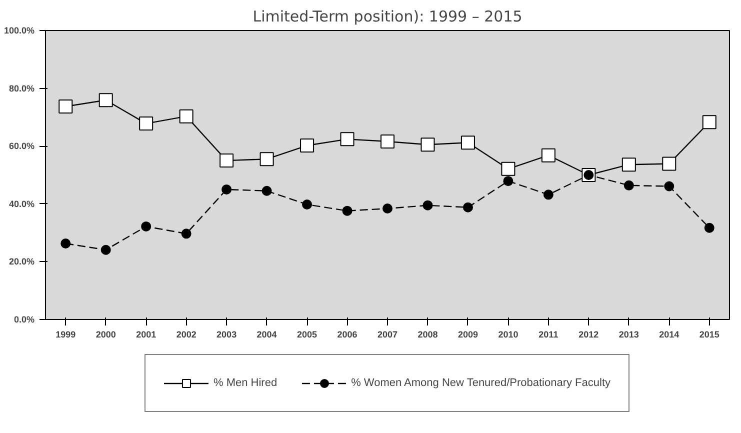  Describe the element at coordinates (226, 335) in the screenshot. I see `x-tick-label: 2003` at that location.